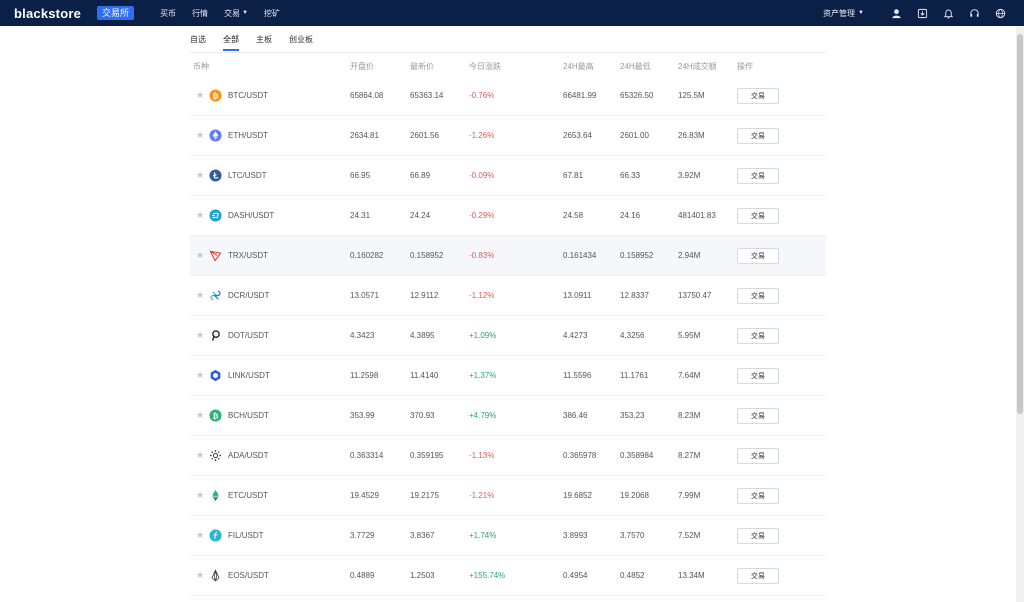  Describe the element at coordinates (301, 39) in the screenshot. I see `tab-growth-board: 创业板` at that location.